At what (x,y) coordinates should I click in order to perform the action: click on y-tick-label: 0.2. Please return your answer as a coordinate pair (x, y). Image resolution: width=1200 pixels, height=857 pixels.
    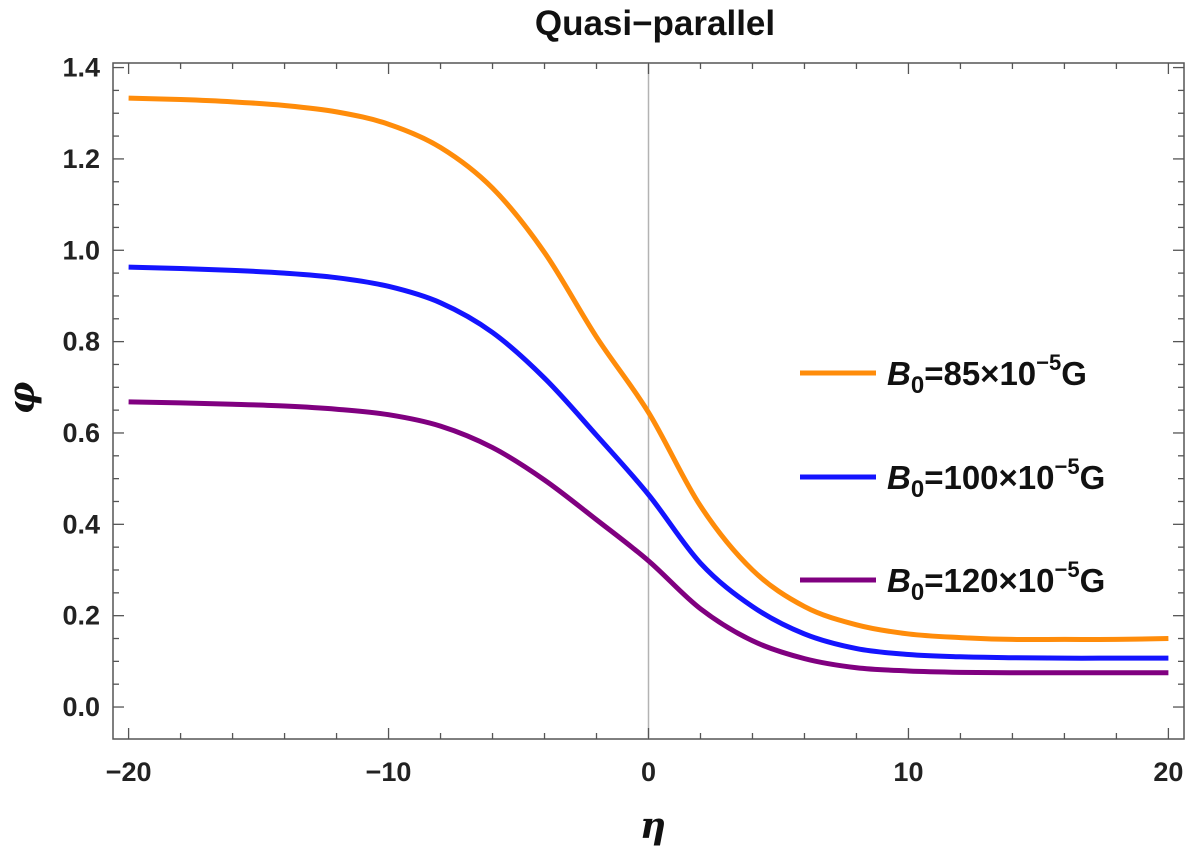
    Looking at the image, I should click on (81, 616).